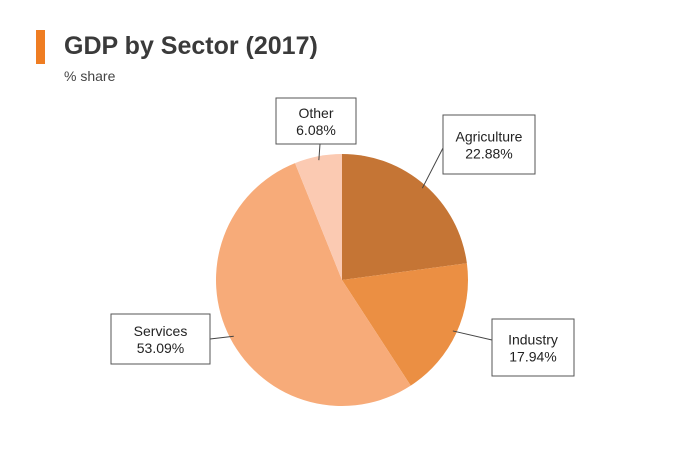 Image resolution: width=698 pixels, height=451 pixels. Describe the element at coordinates (318, 217) in the screenshot. I see `pie-slice-other` at that location.